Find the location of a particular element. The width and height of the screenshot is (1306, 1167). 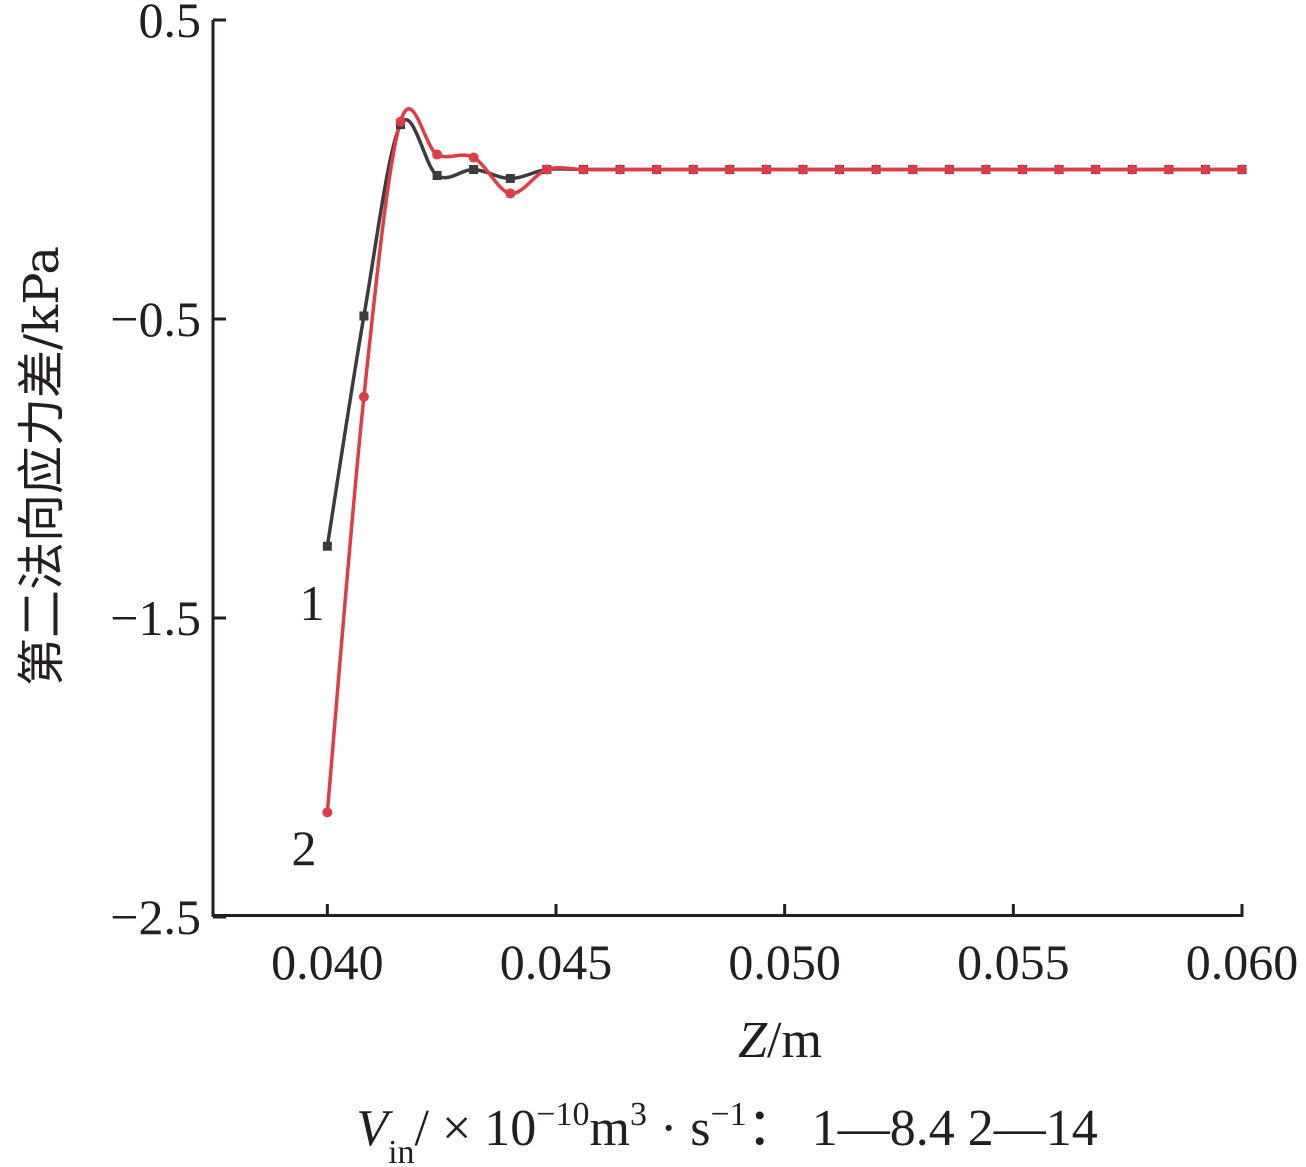

caption-unit-s: · s is located at coordinates (679, 1128).